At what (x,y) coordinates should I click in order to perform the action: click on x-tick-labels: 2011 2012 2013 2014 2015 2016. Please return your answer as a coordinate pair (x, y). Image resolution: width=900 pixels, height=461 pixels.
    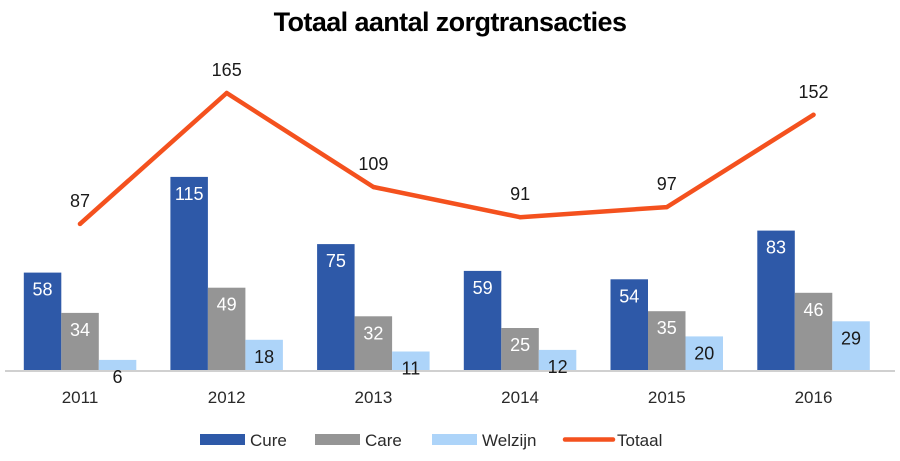
    Looking at the image, I should click on (447, 397).